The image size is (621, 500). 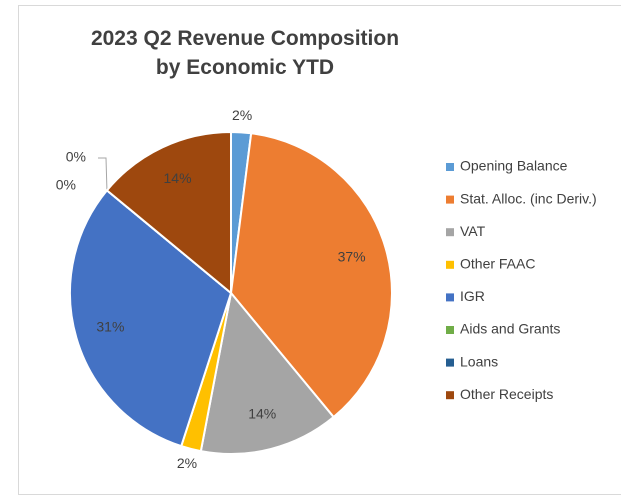 What do you see at coordinates (497, 264) in the screenshot?
I see `legend-label: Other FAAC` at bounding box center [497, 264].